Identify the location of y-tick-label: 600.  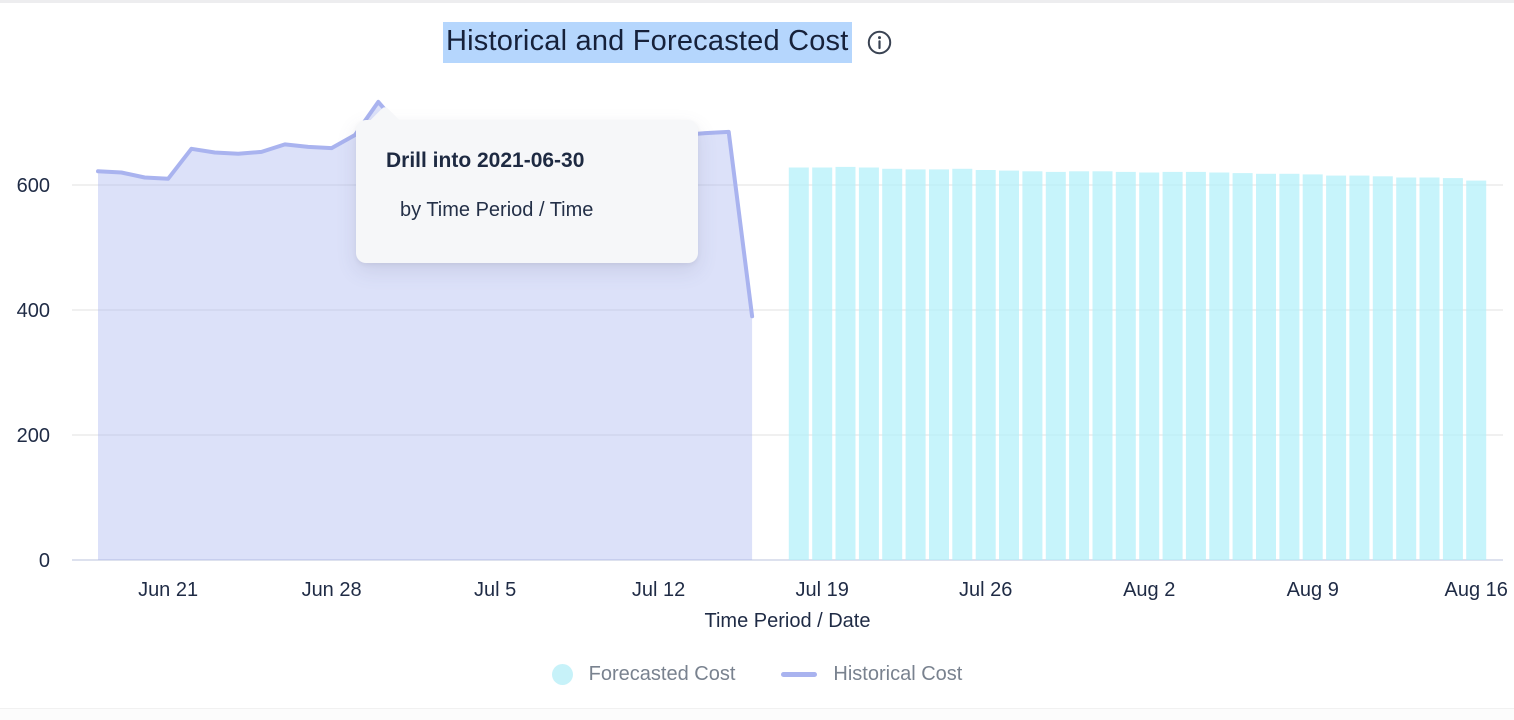
(33, 186).